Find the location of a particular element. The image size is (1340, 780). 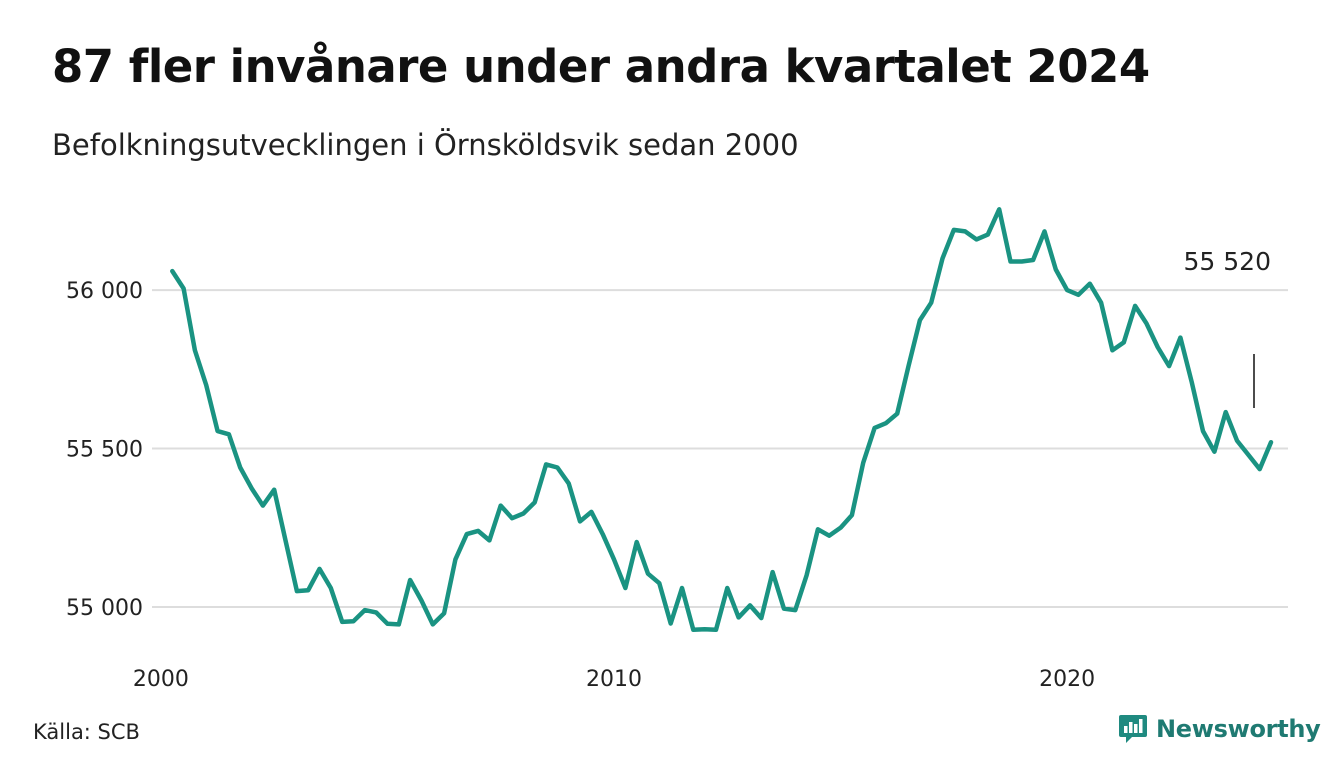

source-note: Källa: SCB is located at coordinates (86, 732).